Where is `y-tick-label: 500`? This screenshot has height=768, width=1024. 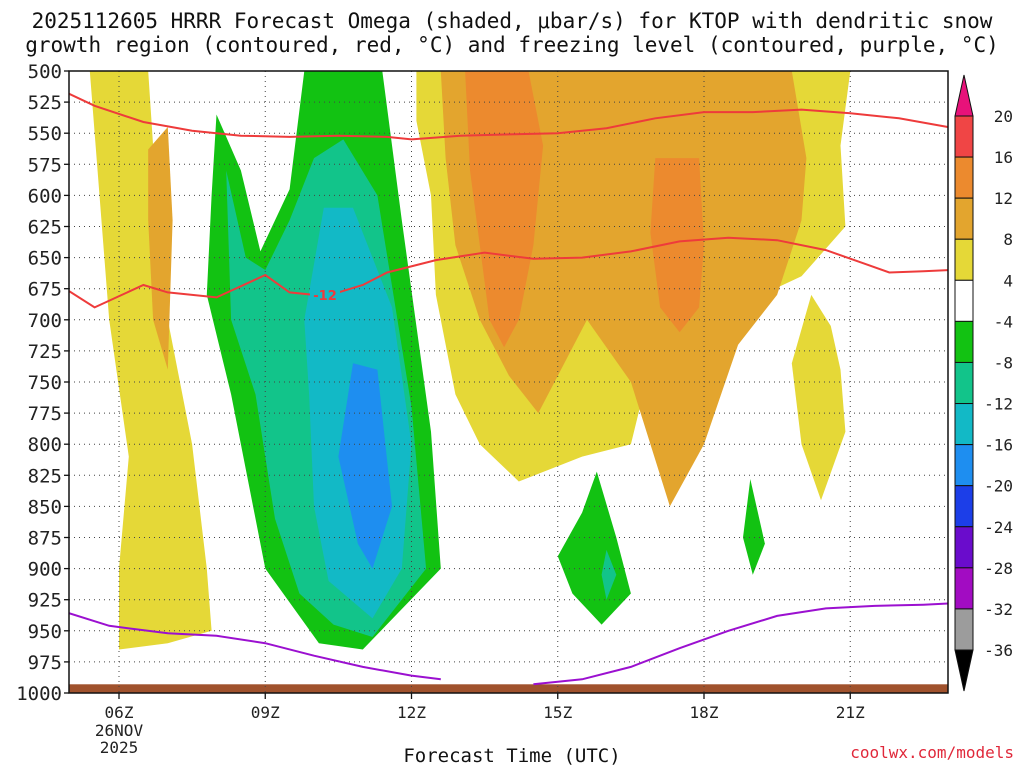
y-tick-label: 500 is located at coordinates (45, 72).